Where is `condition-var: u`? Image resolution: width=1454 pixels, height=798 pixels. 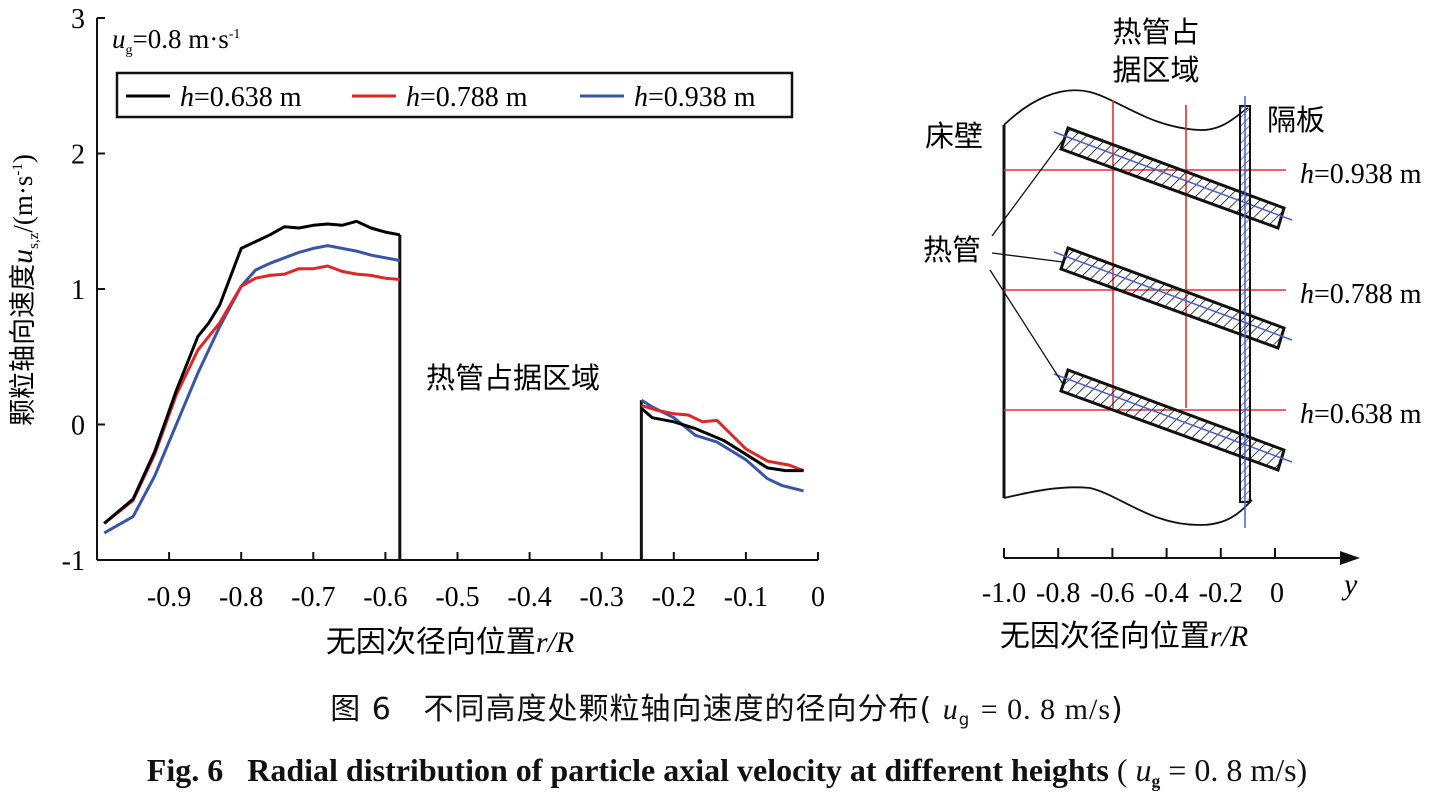 condition-var: u is located at coordinates (119, 39).